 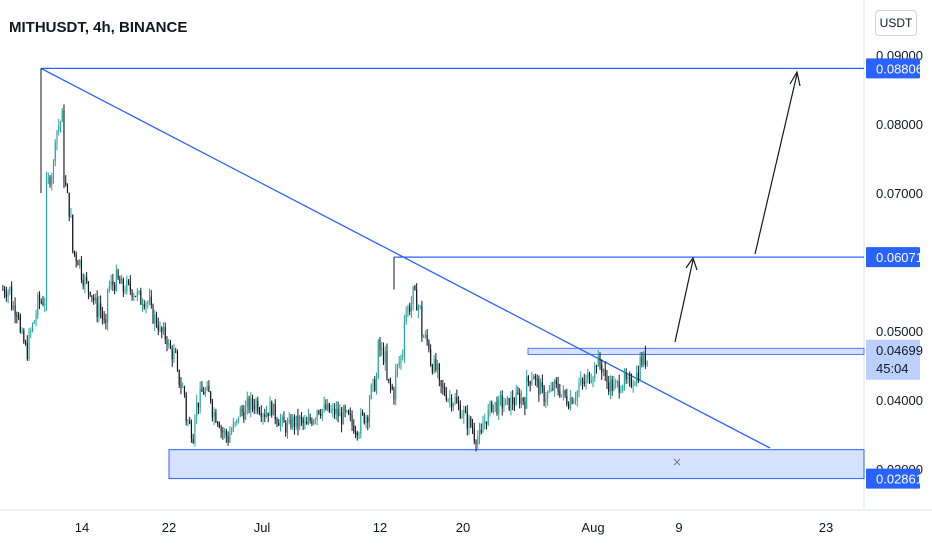 What do you see at coordinates (516, 464) in the screenshot?
I see `support-zone` at bounding box center [516, 464].